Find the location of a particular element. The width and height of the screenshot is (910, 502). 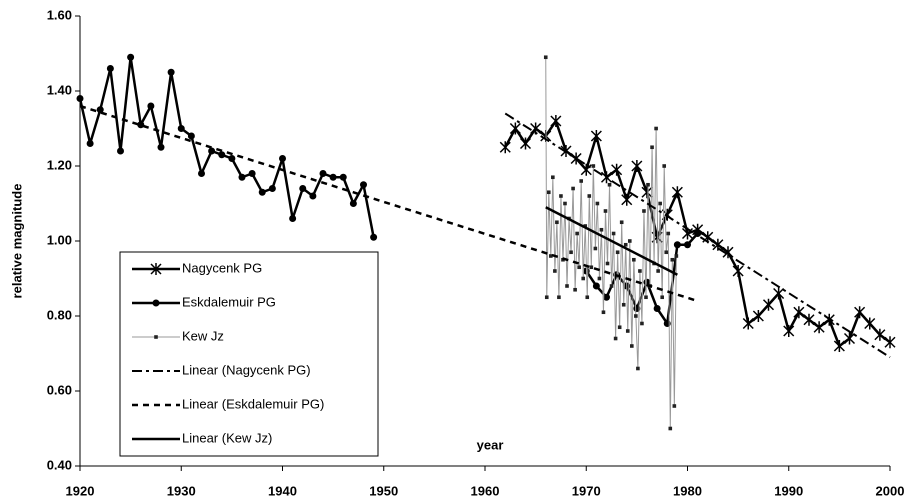

y-tick-label: 1.60 is located at coordinates (59, 14).